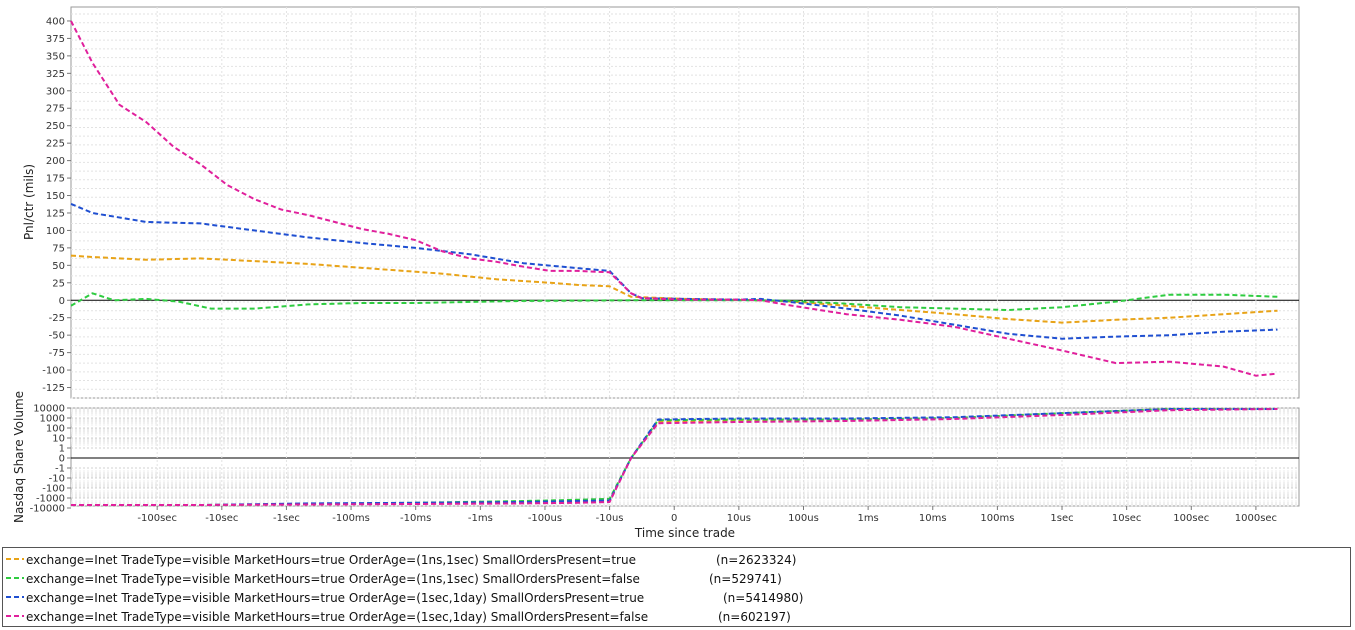 The width and height of the screenshot is (1355, 630). I want to click on x-tick-label: -1ms, so click(480, 518).